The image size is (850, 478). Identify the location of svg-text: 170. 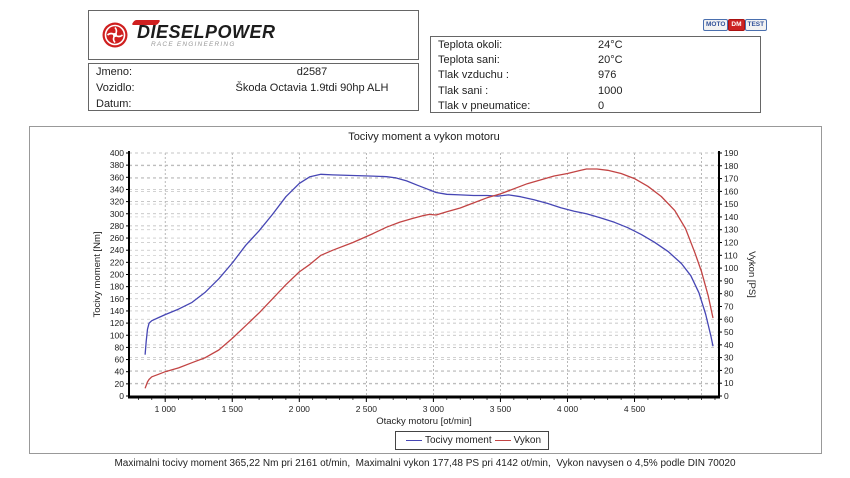
(731, 179).